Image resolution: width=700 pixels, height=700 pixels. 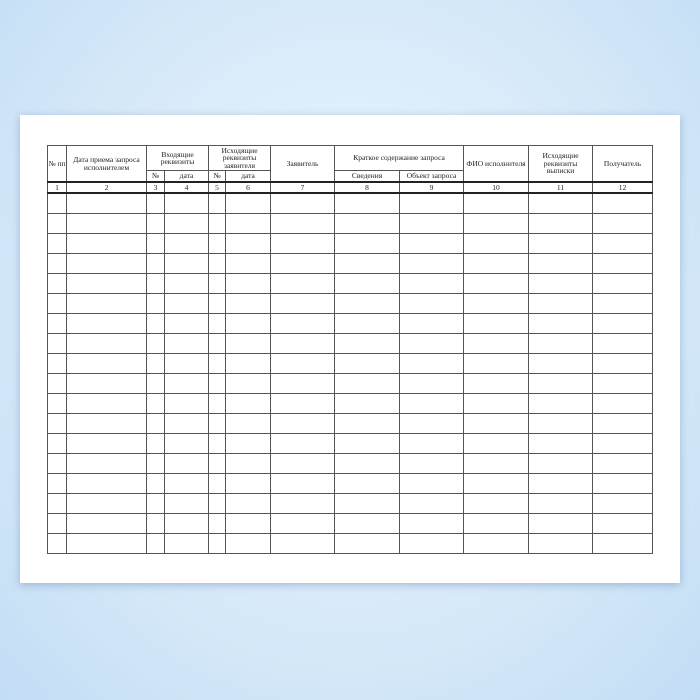 I want to click on header-recipient: Получатель, so click(x=623, y=164).